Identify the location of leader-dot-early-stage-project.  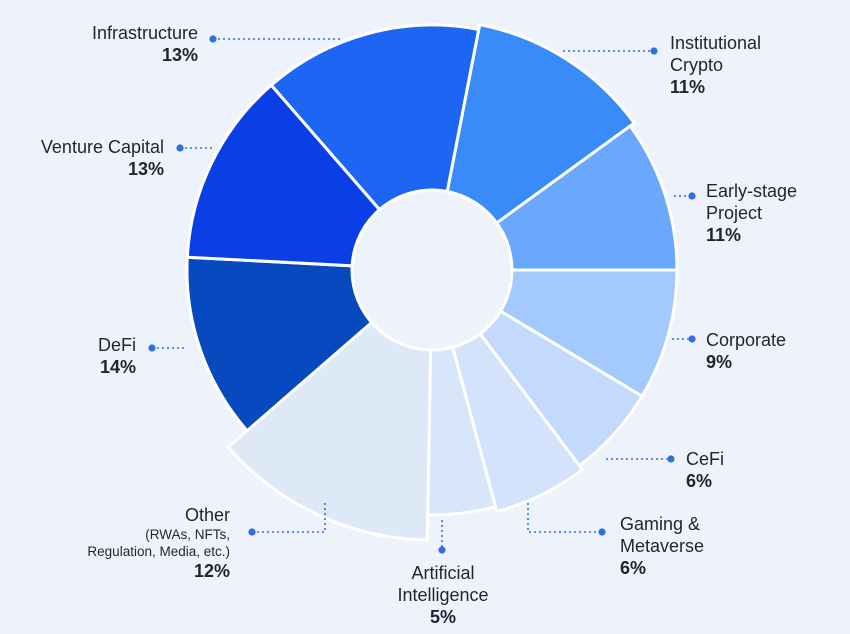
(692, 196).